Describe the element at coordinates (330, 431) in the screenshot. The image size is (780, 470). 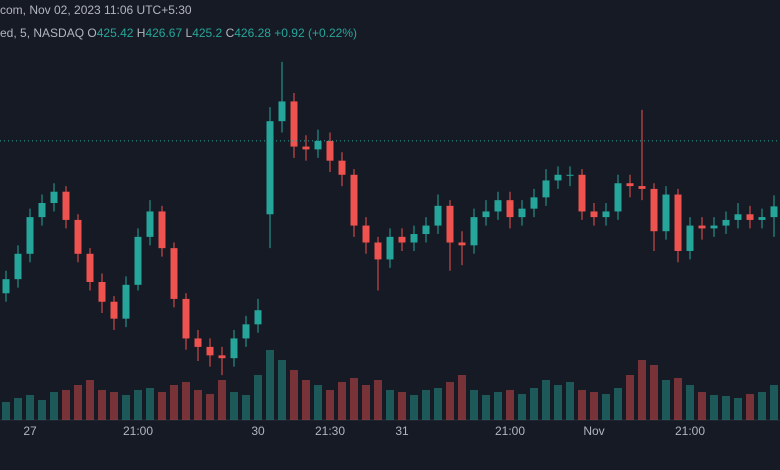
I see `x-tick-label: 21:30` at that location.